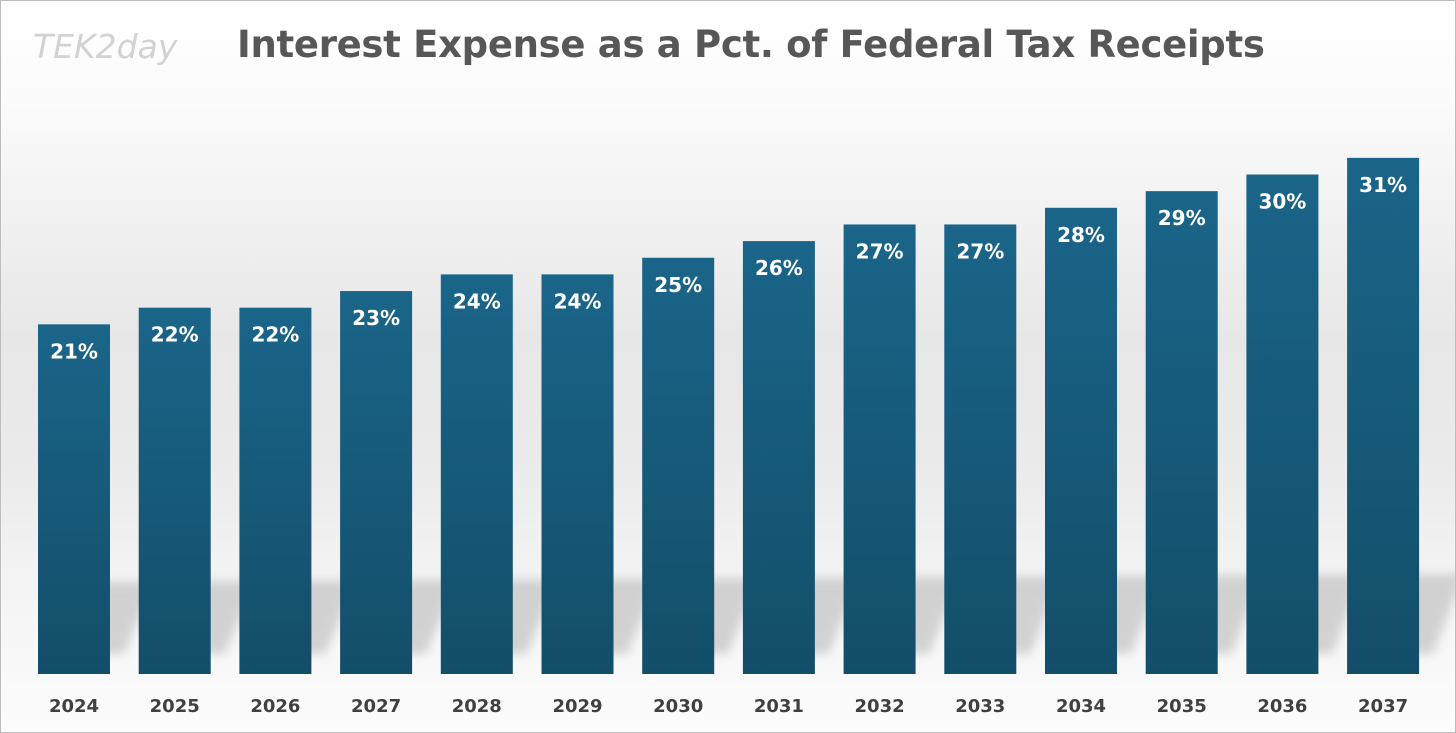 The image size is (1456, 733). I want to click on x-tick-2027: 2027, so click(376, 706).